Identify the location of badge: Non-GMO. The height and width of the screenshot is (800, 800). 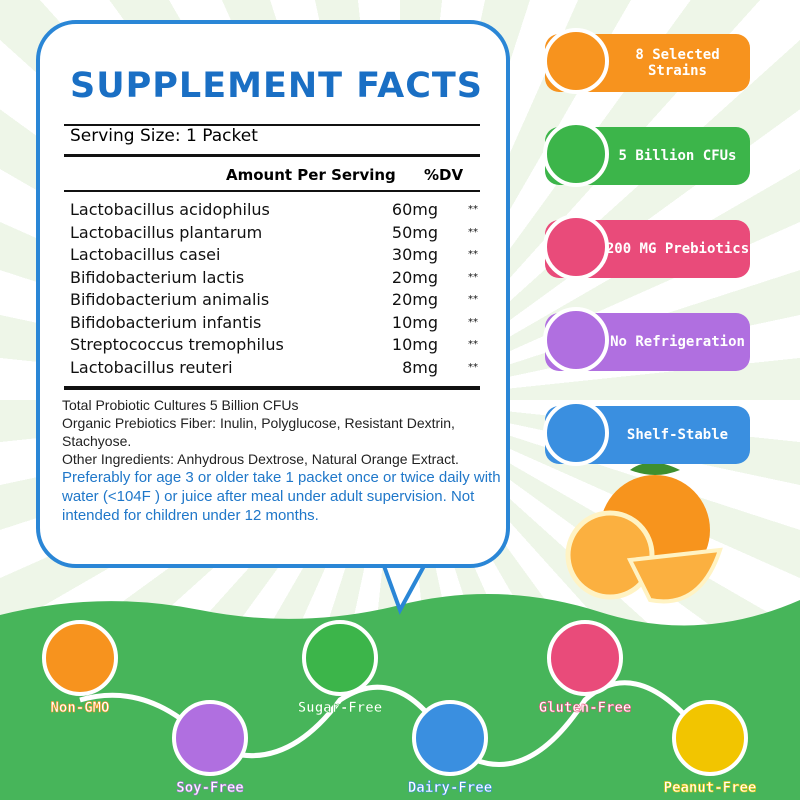
(80, 668).